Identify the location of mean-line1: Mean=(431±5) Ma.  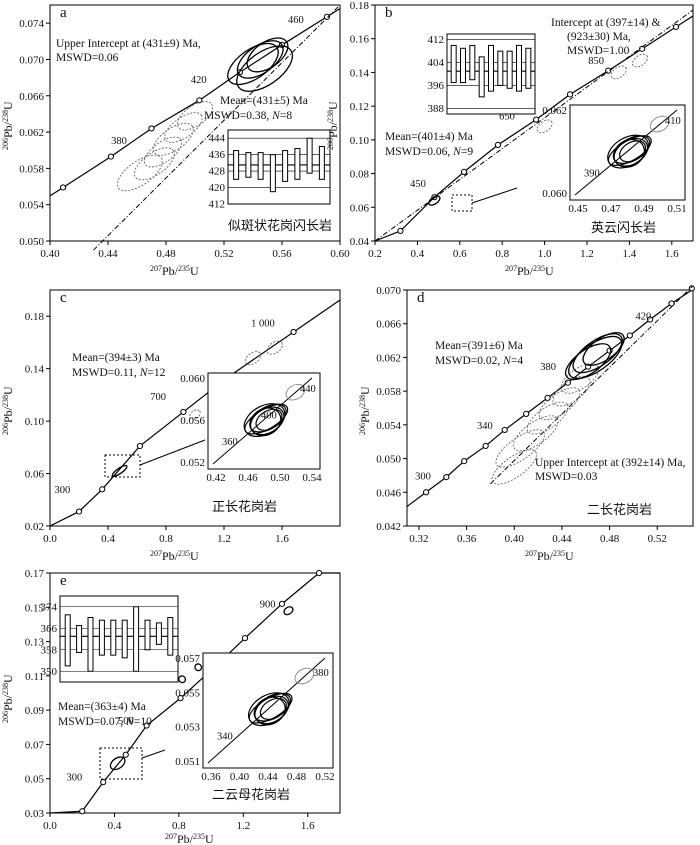
(264, 101).